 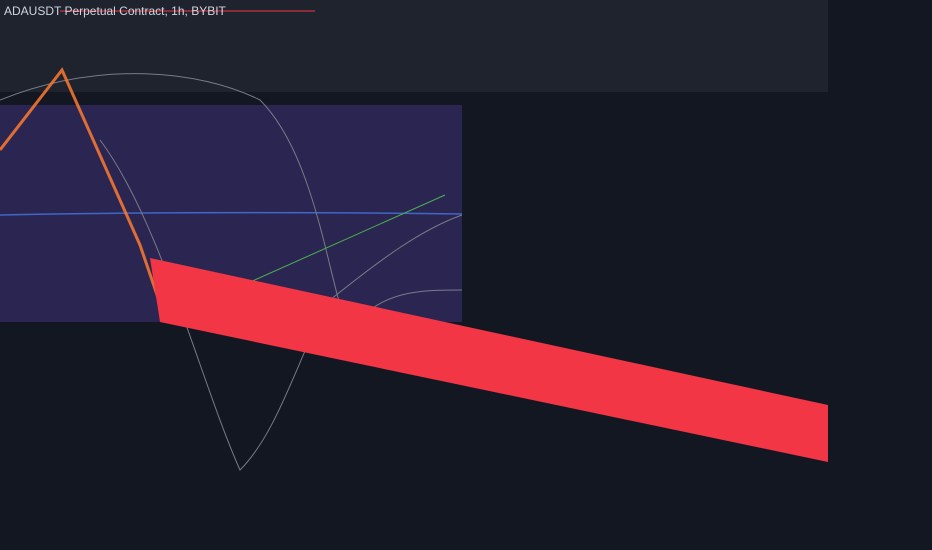 What do you see at coordinates (231, 213) in the screenshot?
I see `band-mid` at bounding box center [231, 213].